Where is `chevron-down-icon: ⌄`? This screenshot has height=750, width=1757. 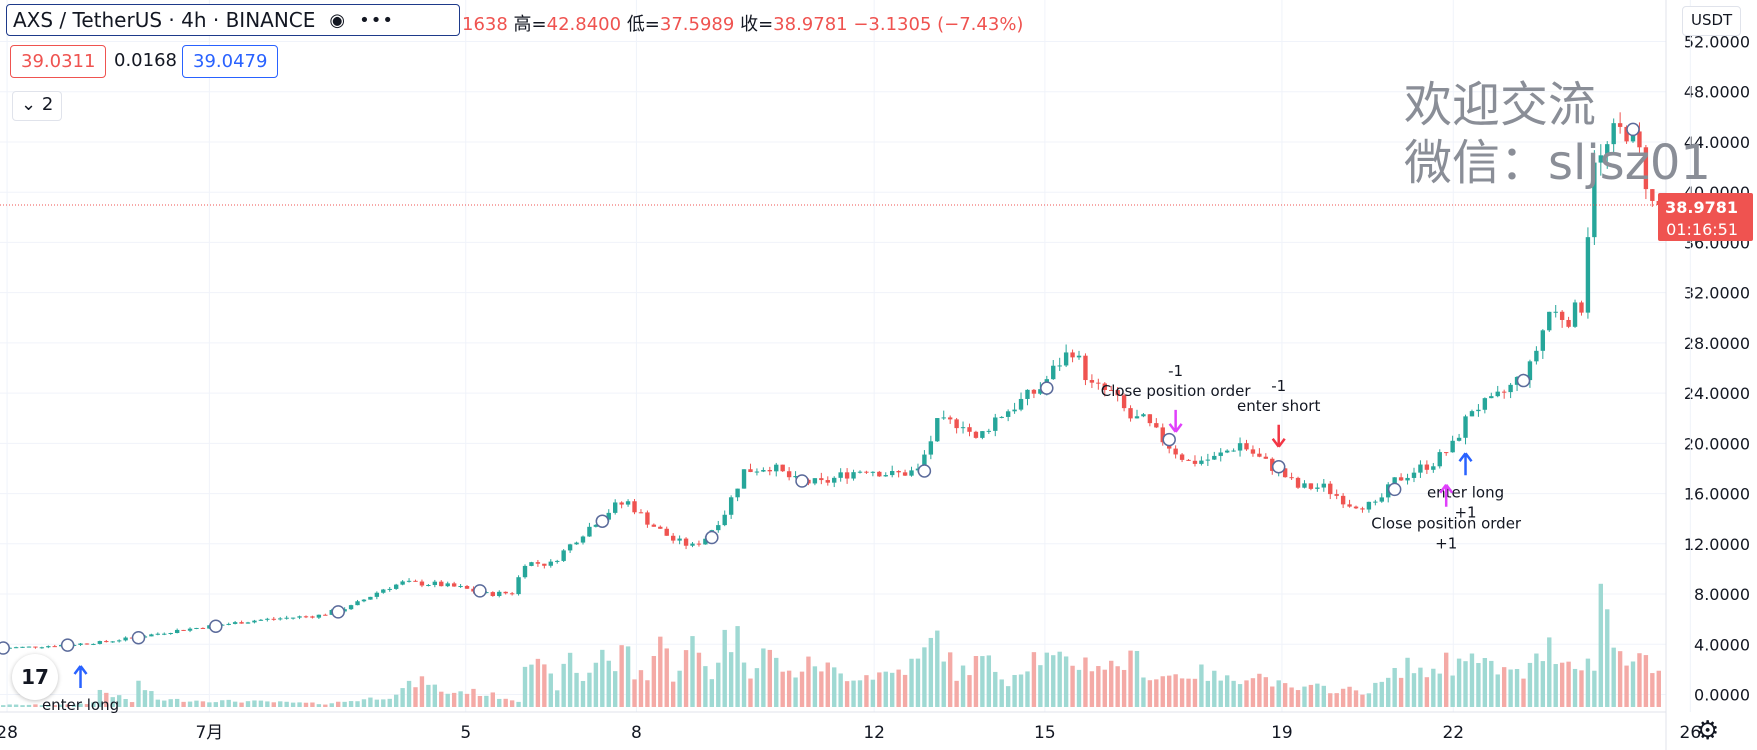 chevron-down-icon: ⌄ is located at coordinates (29, 104).